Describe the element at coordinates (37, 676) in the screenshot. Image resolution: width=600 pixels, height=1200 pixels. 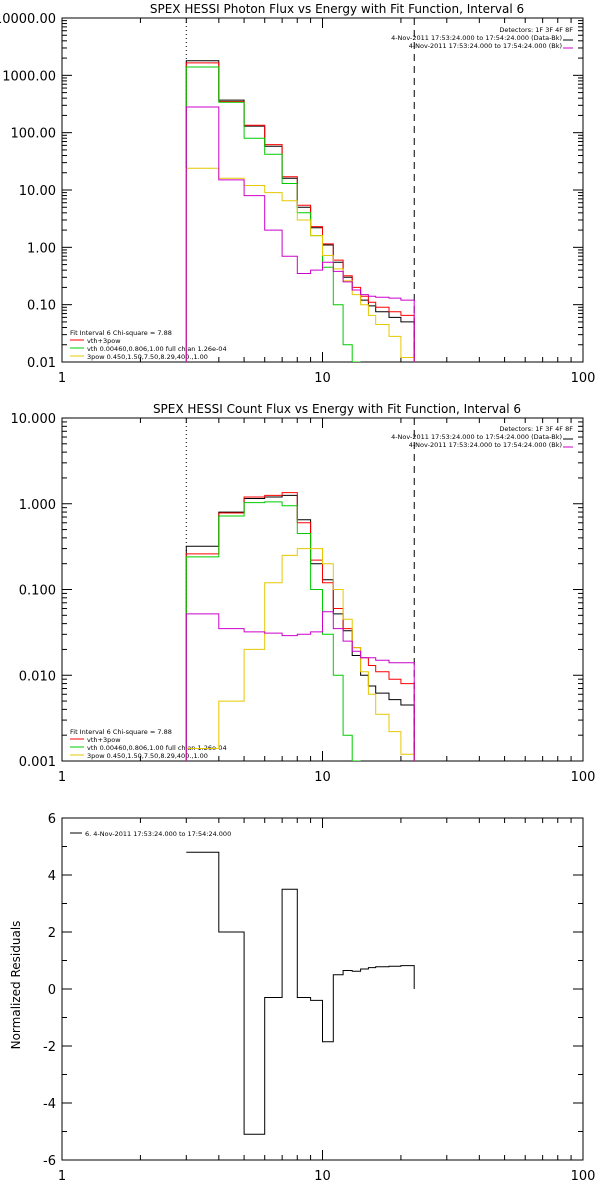
I see `y-tick-label: 0.010` at that location.